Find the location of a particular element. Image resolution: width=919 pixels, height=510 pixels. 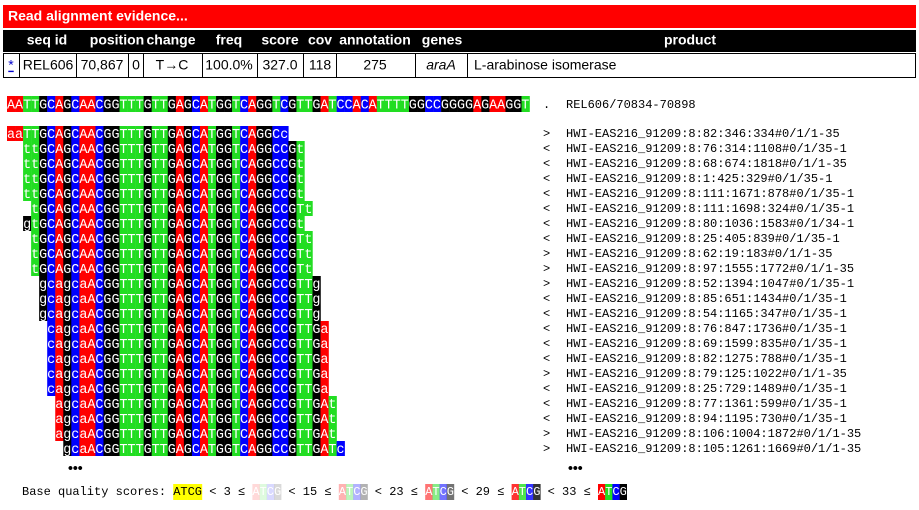

read-name: HWI-EAS216_91209:8:1:425:329#0/1/35-1 is located at coordinates (699, 179).